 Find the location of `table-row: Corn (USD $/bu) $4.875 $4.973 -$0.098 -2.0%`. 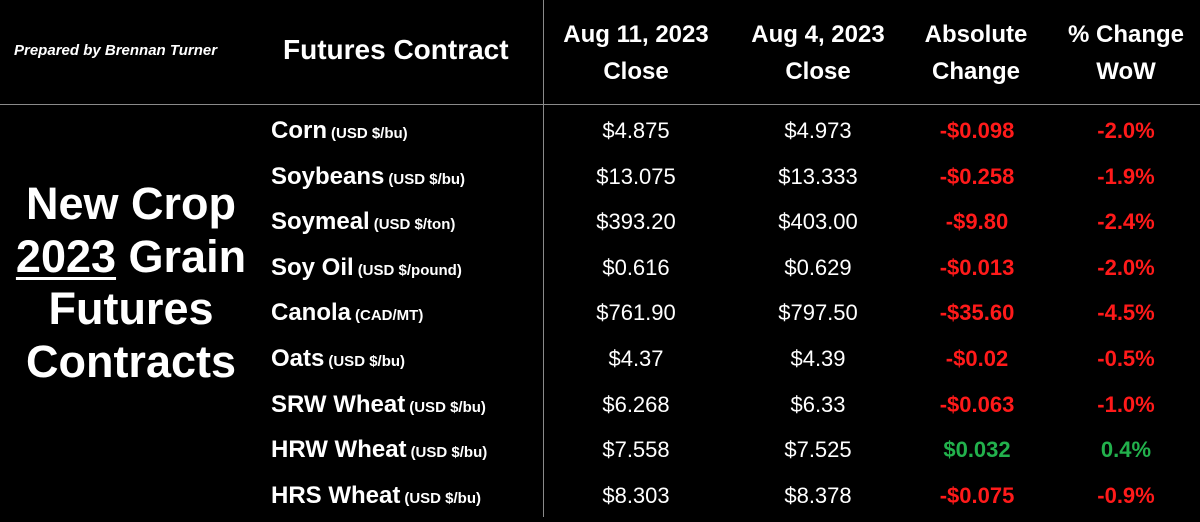

table-row: Corn (USD $/bu) $4.875 $4.973 -$0.098 -2.0% is located at coordinates (600, 131).